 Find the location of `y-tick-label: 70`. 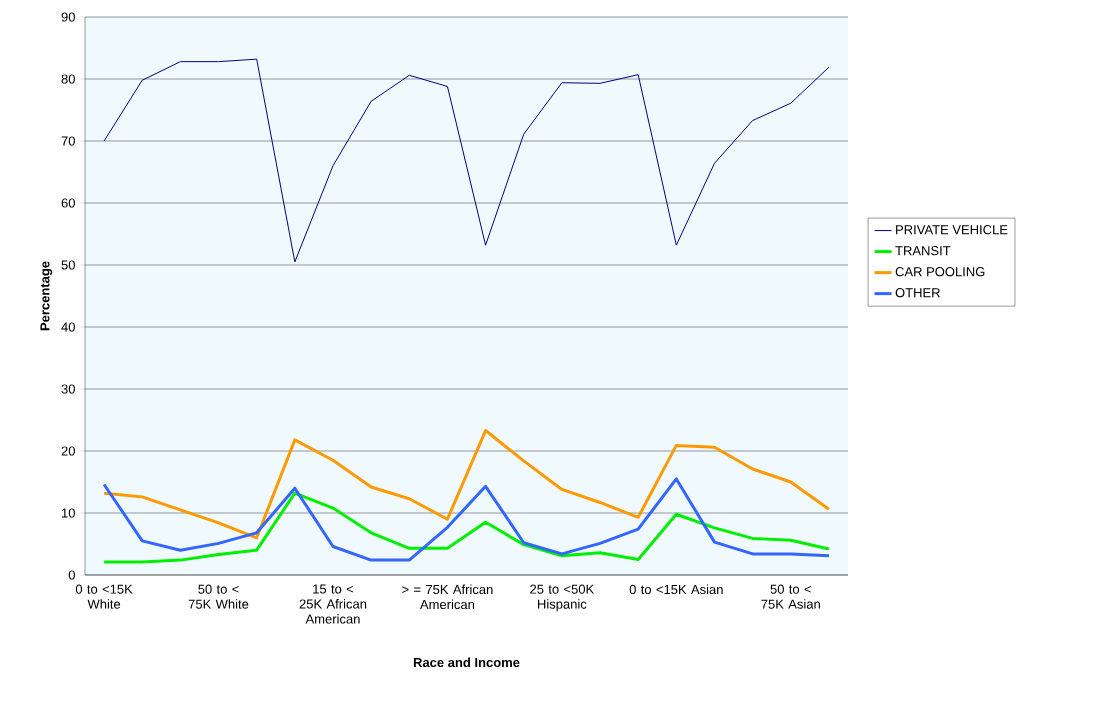

y-tick-label: 70 is located at coordinates (68, 141).